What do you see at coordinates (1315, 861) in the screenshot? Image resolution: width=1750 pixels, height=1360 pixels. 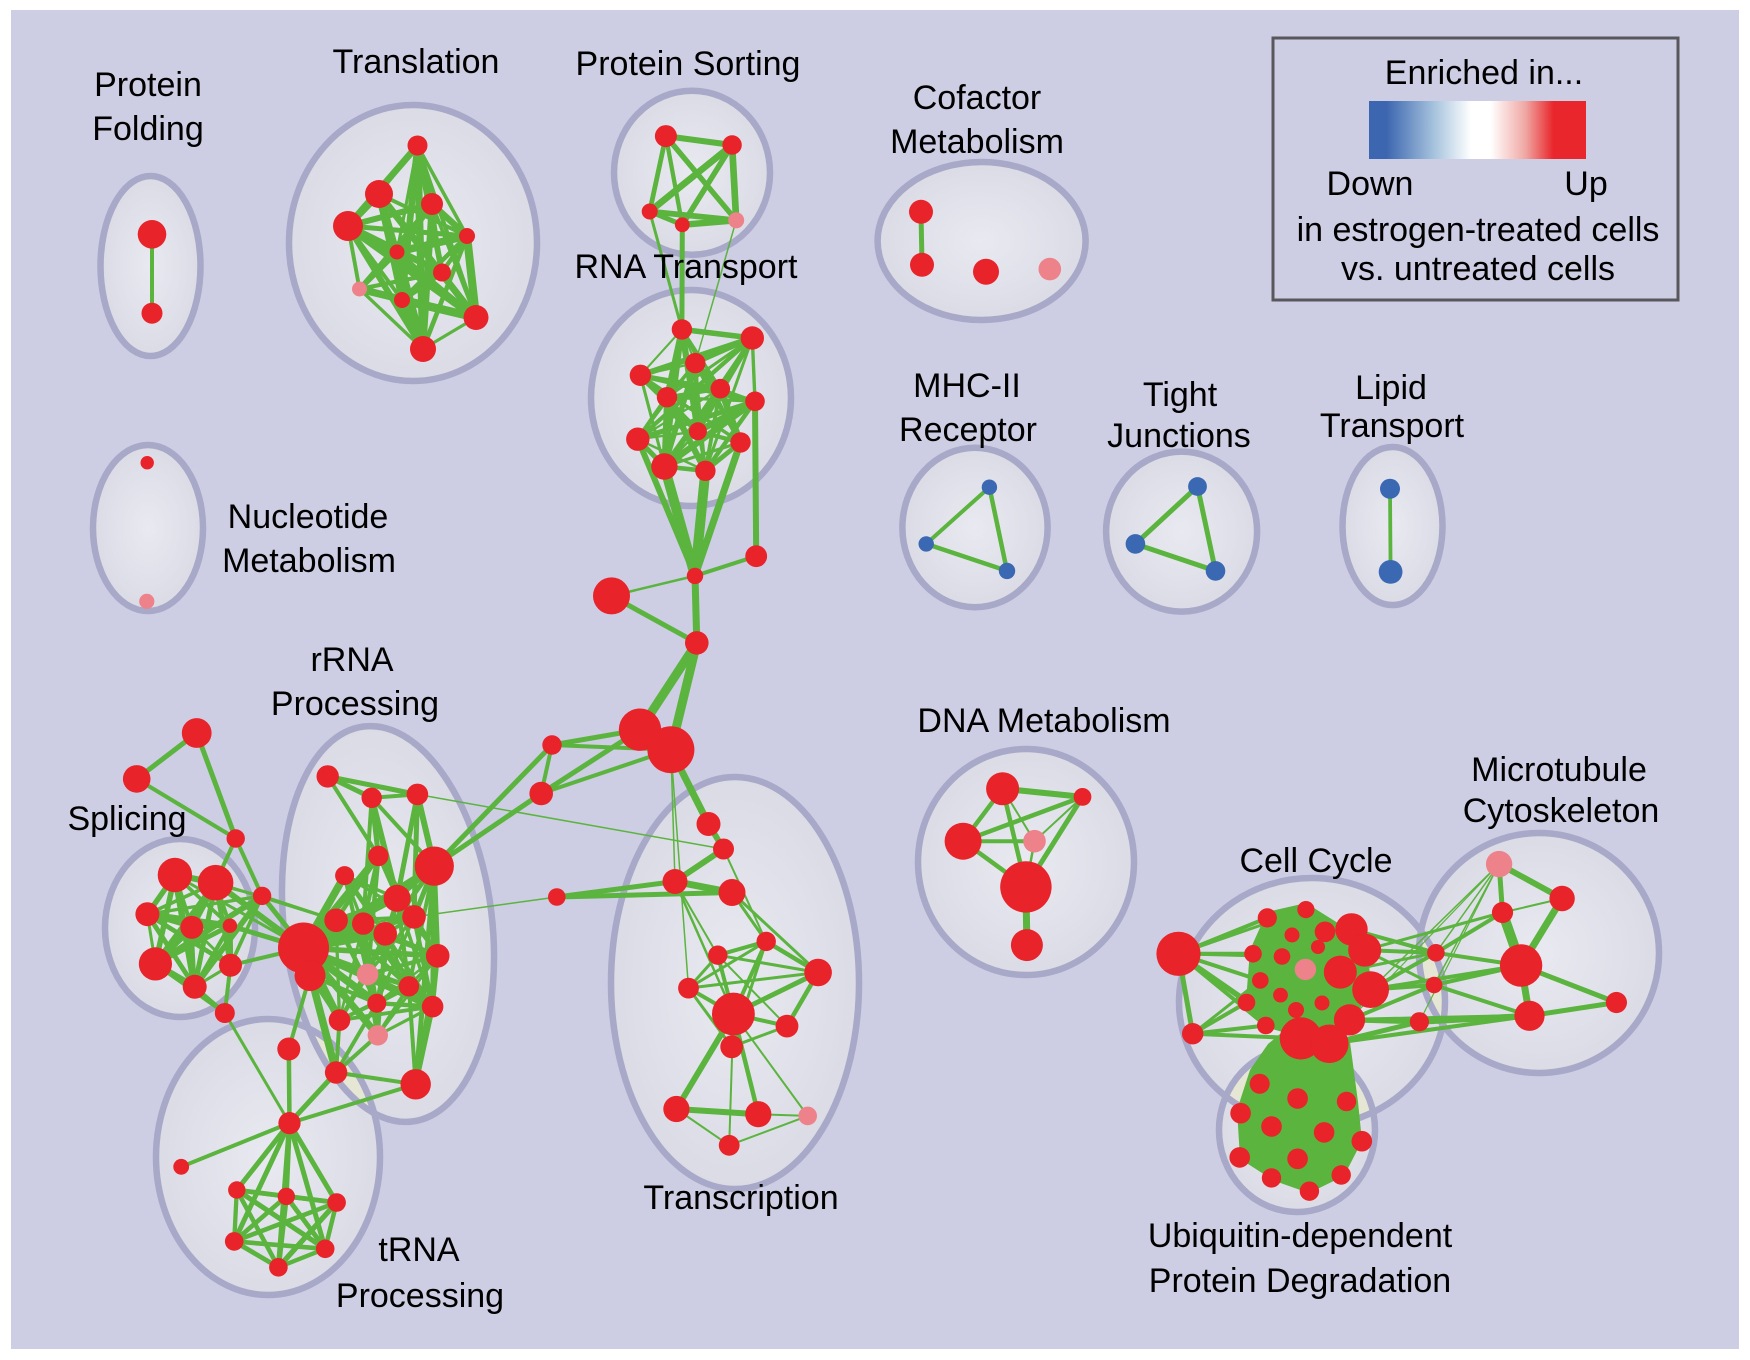 I see `svg-text: Cell Cycle` at bounding box center [1315, 861].